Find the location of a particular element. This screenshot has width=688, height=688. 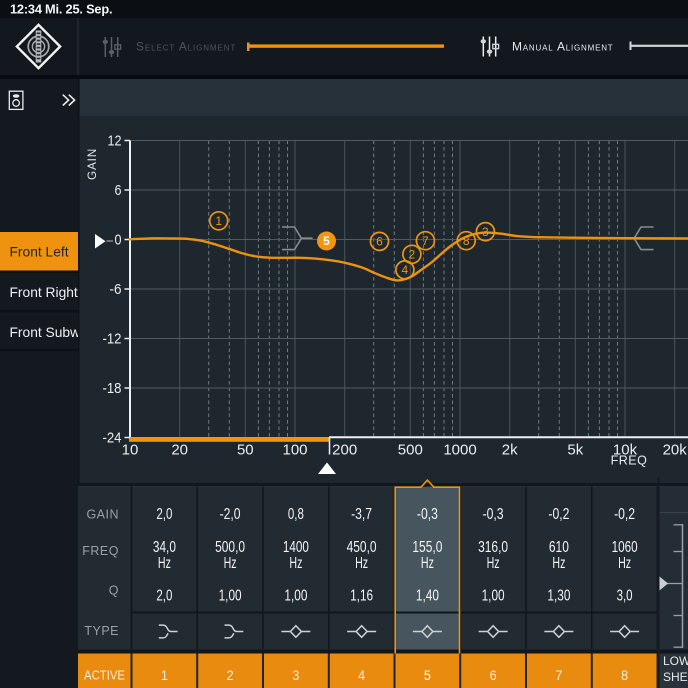

svg-text: 20 is located at coordinates (179, 450).